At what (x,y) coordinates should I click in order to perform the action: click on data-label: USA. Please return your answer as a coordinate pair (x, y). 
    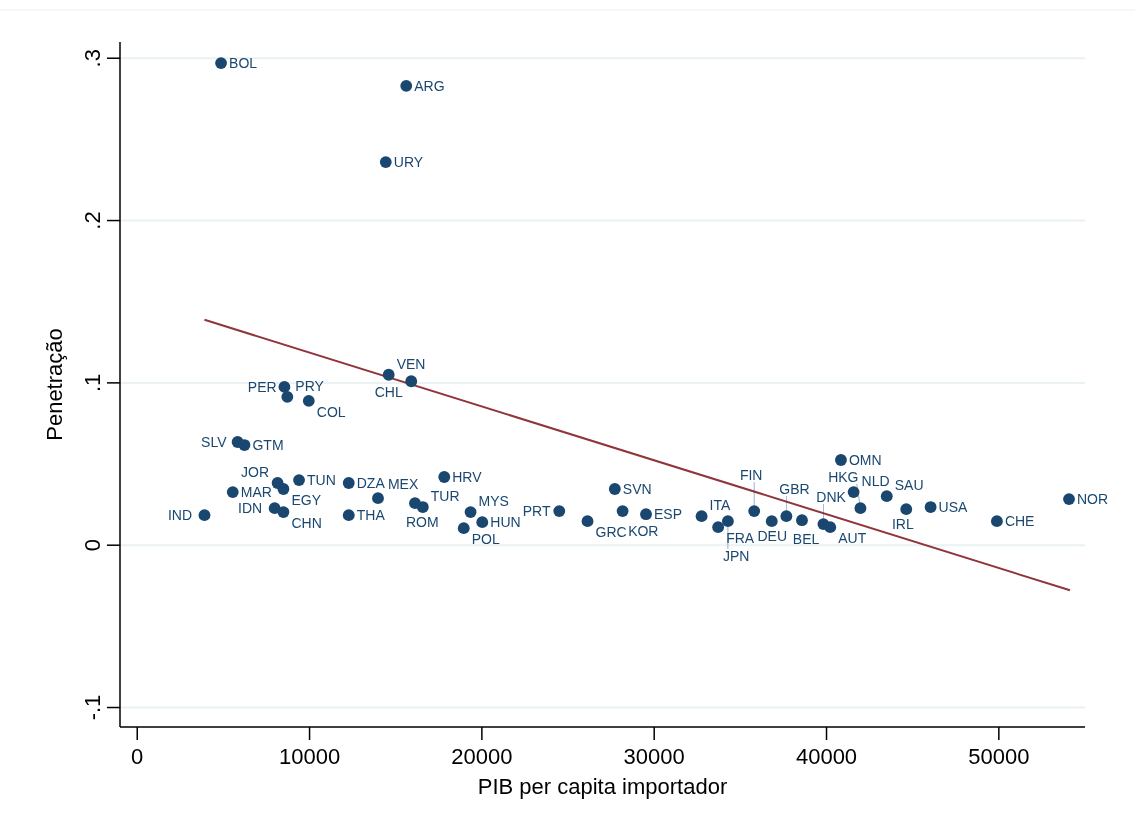
    Looking at the image, I should click on (953, 506).